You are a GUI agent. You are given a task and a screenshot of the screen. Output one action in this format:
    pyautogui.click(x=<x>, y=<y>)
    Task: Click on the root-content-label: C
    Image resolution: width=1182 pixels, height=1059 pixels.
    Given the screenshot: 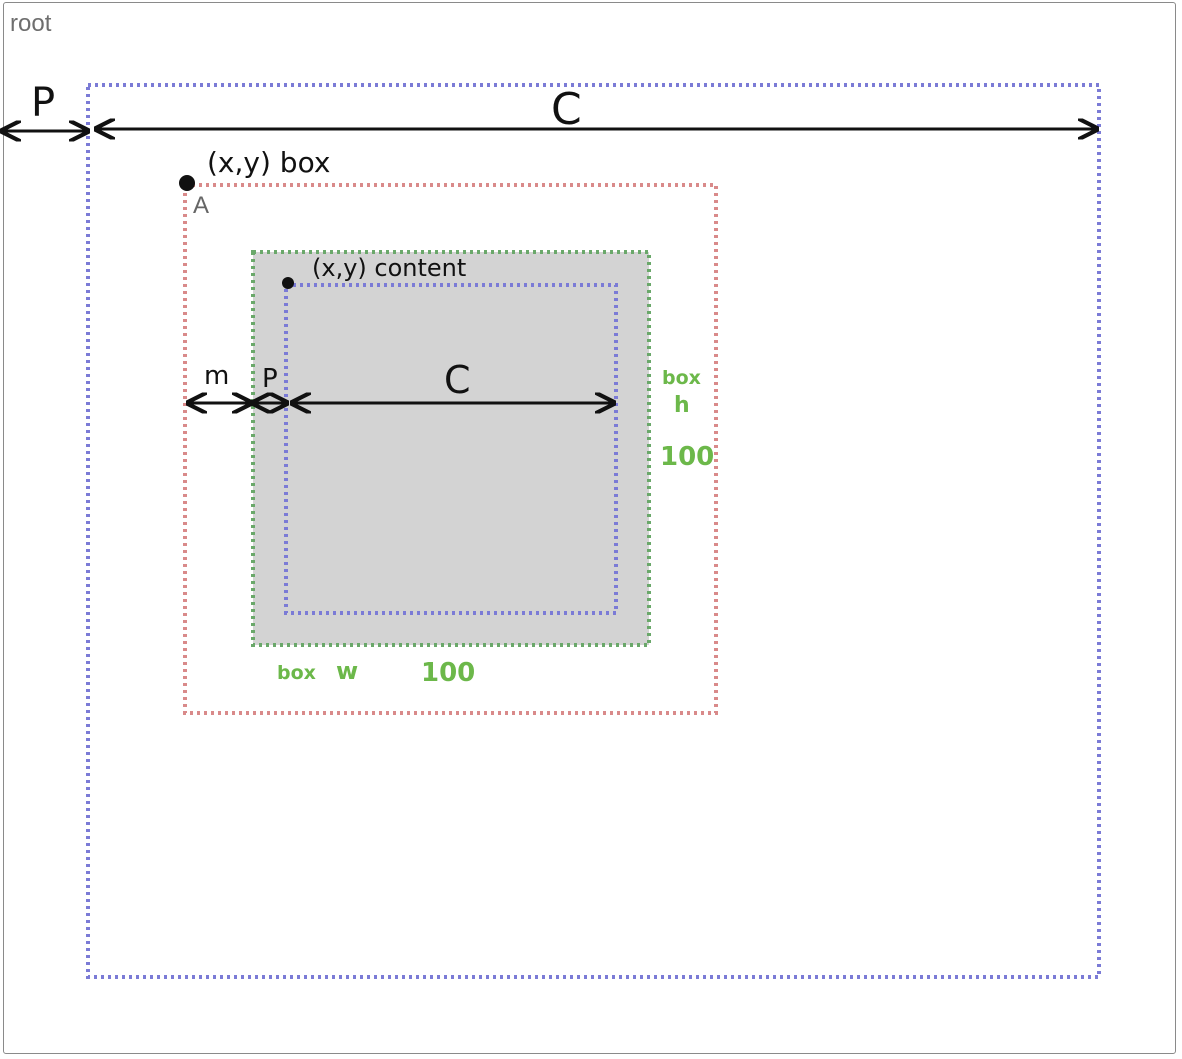 What is the action you would take?
    pyautogui.click(x=566, y=109)
    